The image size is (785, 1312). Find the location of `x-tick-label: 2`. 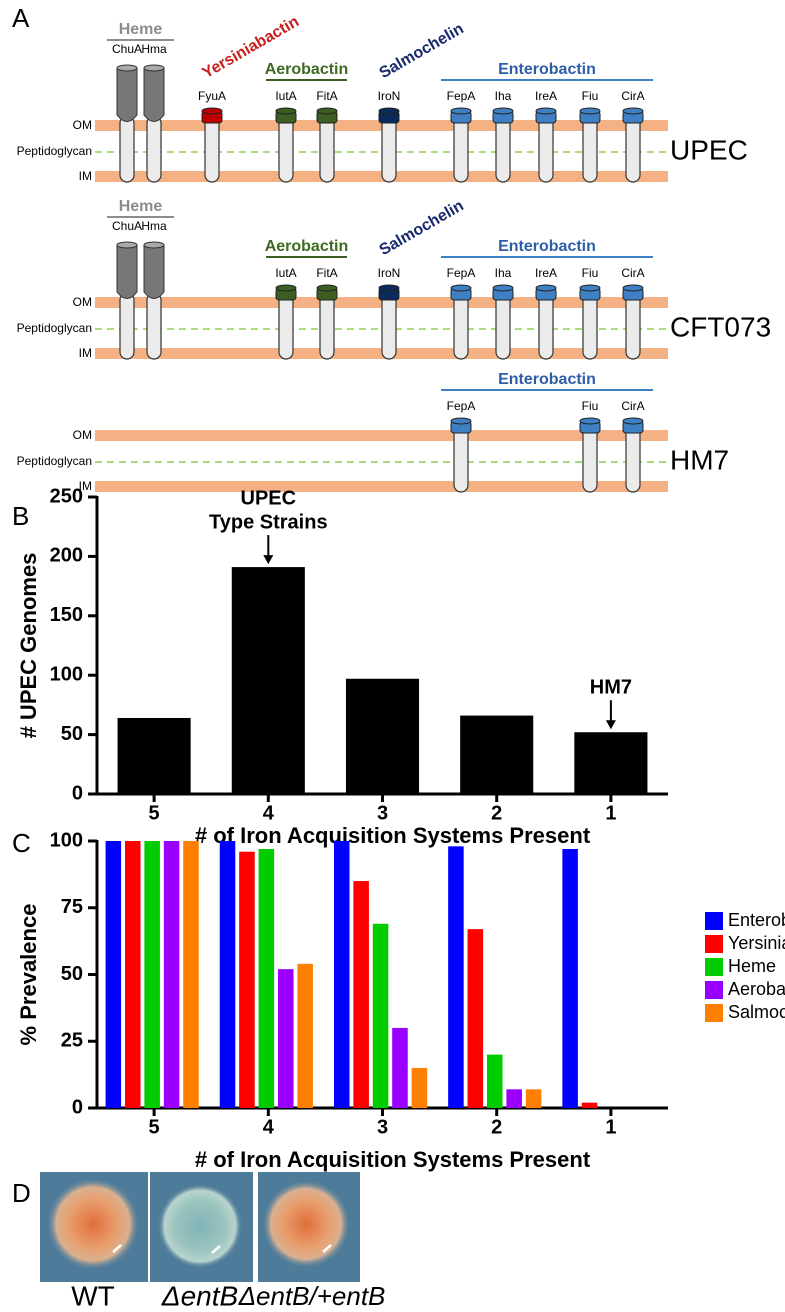

x-tick-label: 2 is located at coordinates (496, 813).